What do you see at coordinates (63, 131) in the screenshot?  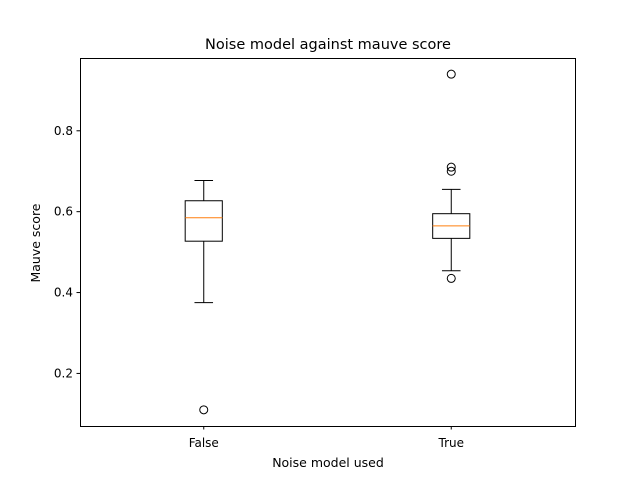 I see `y-tick-label: 0.8` at bounding box center [63, 131].